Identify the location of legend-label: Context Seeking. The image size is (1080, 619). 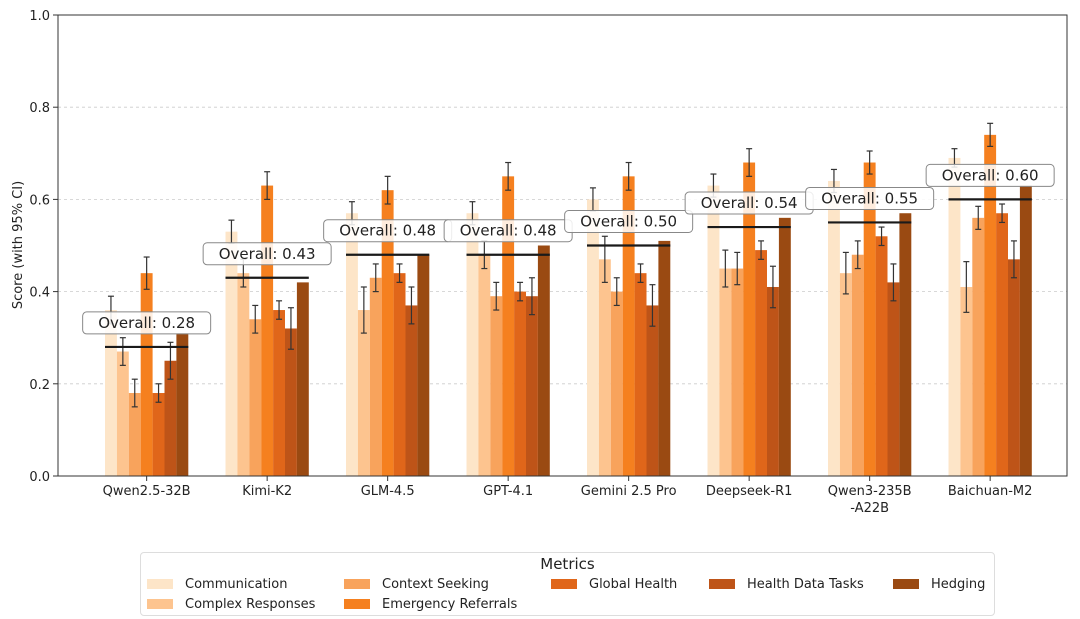
(435, 584).